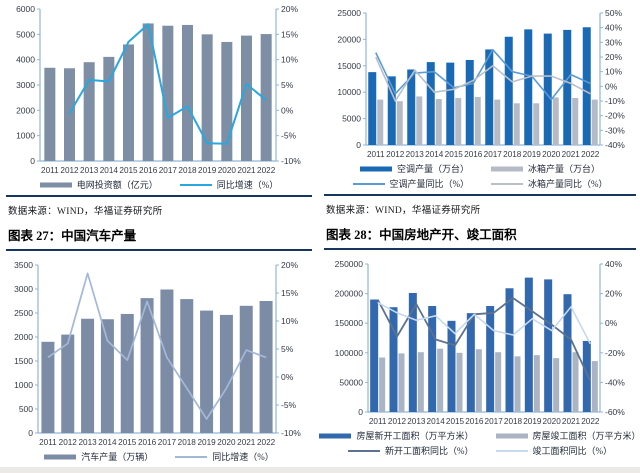 Image resolution: width=640 pixels, height=473 pixels. I want to click on legend-item: 空调产量同比（%）, so click(411, 183).